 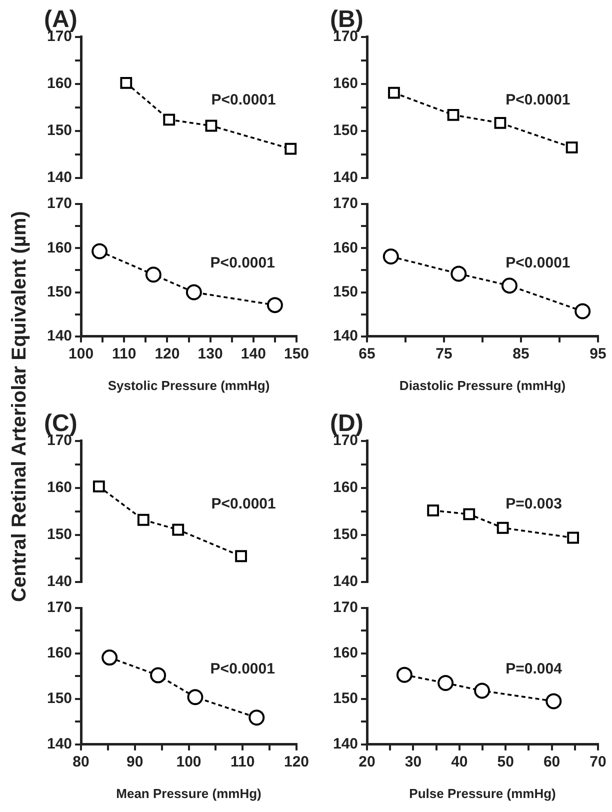 I want to click on x-tick-label: 40, so click(x=459, y=762).